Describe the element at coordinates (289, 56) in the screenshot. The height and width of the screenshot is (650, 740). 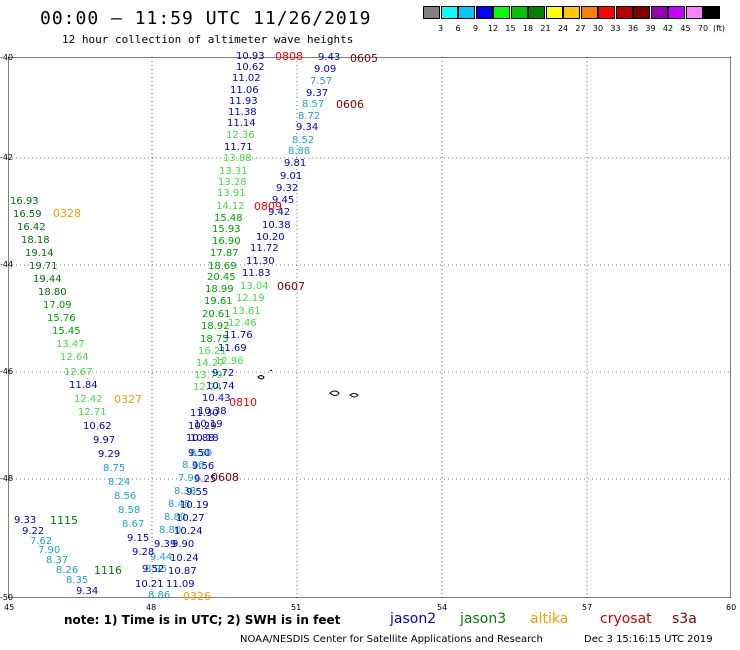
I see `pass-time-label: 0808` at that location.